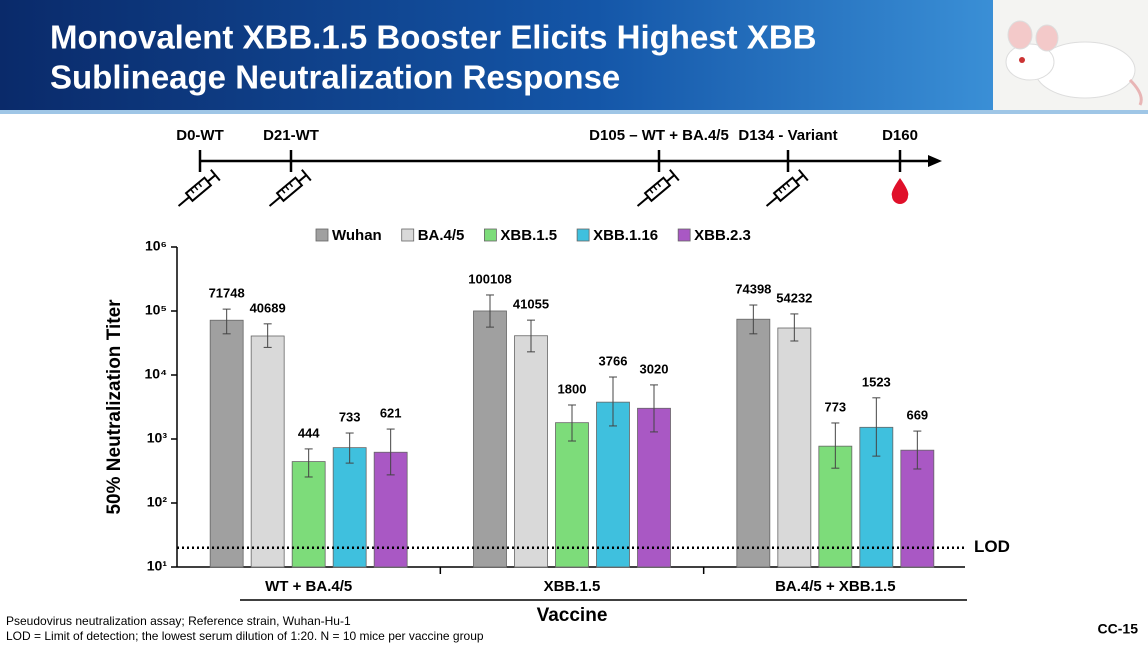 Image resolution: width=1148 pixels, height=646 pixels. I want to click on value-label: 3766, so click(613, 360).